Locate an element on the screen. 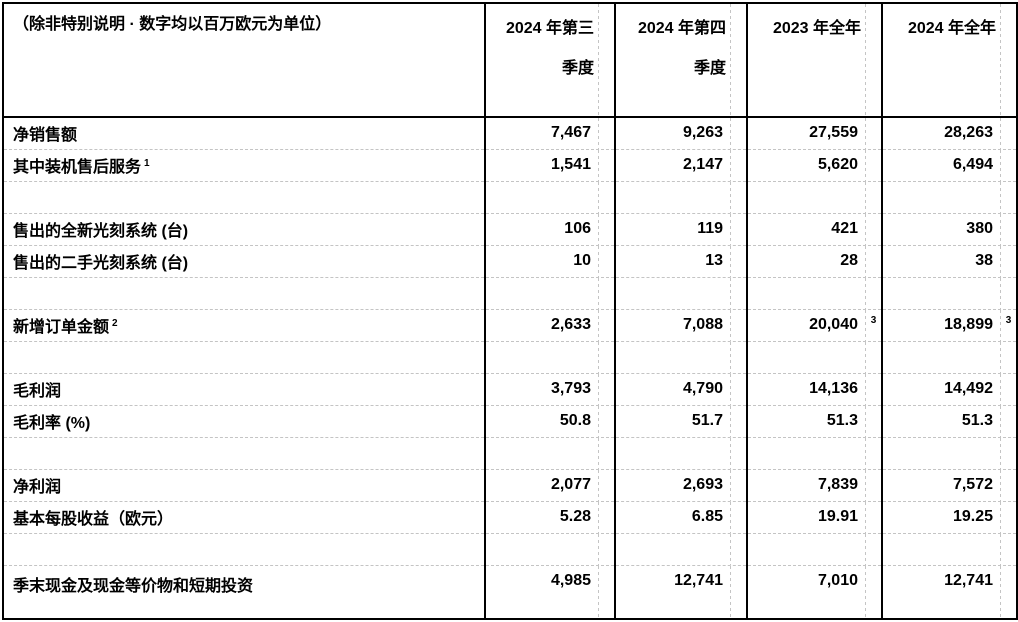 The width and height of the screenshot is (1018, 622). value-cell: 3,793 is located at coordinates (549, 389).